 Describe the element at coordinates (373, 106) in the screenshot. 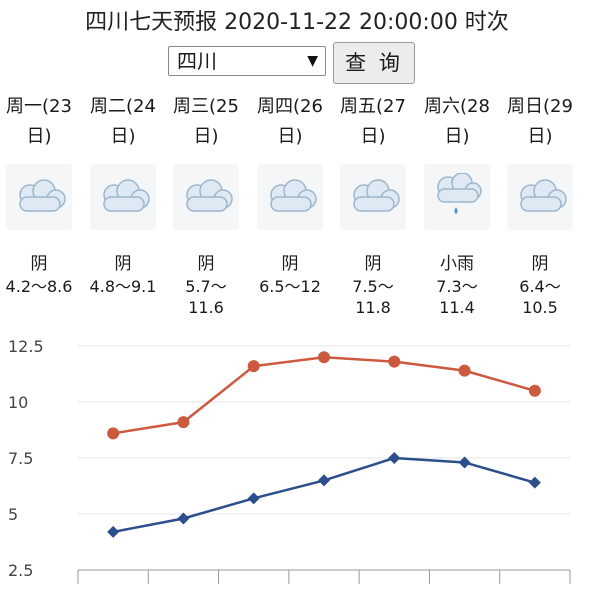

I see `day-name: 周五(27` at that location.